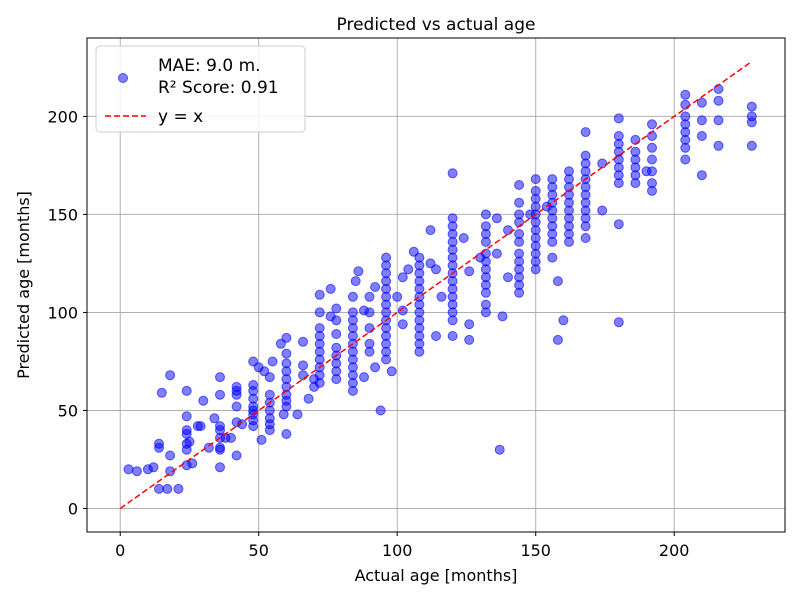 This screenshot has height=604, width=800. I want to click on x-tick-label: 100, so click(397, 550).